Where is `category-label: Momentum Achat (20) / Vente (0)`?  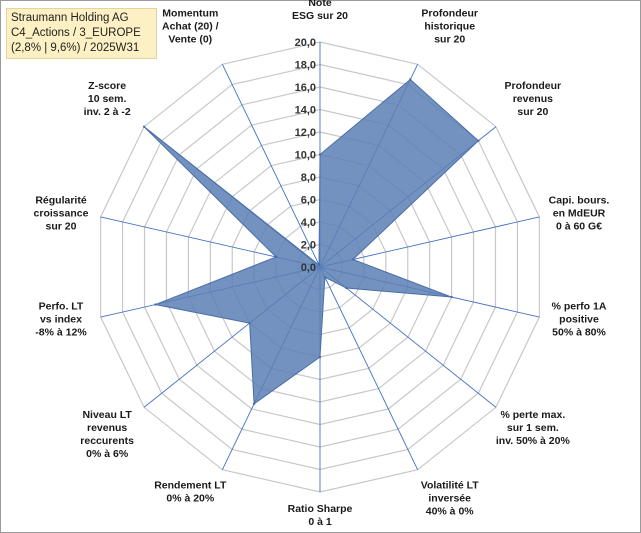 category-label: Momentum Achat (20) / Vente (0) is located at coordinates (190, 27).